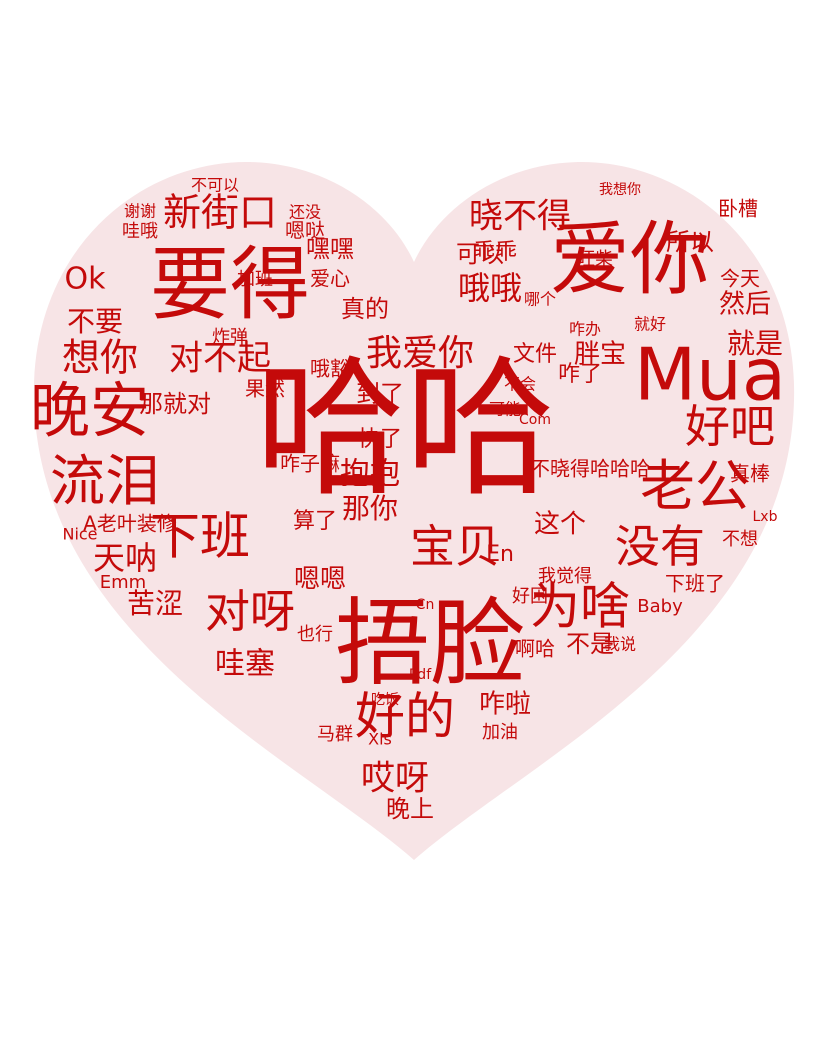  I want to click on cloud-word: 不想, so click(740, 539).